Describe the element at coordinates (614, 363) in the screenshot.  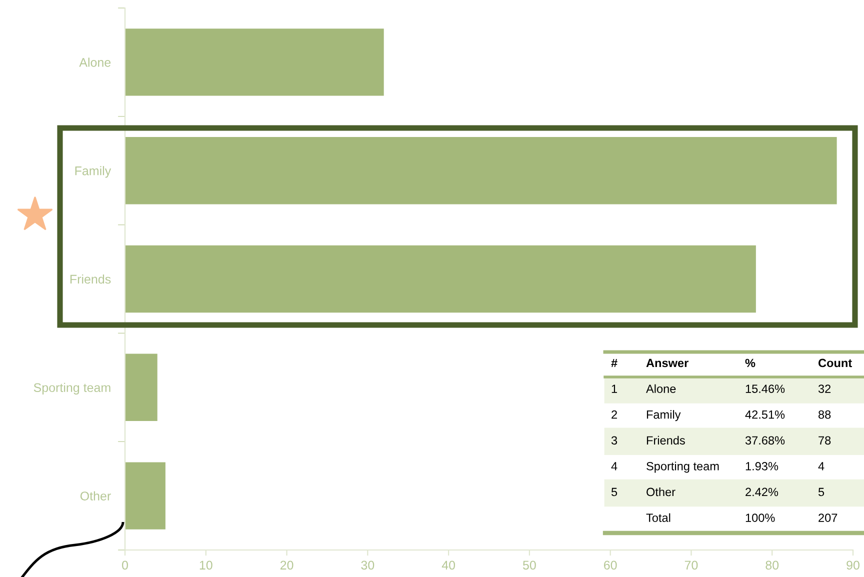
I see `annotation: #` at that location.